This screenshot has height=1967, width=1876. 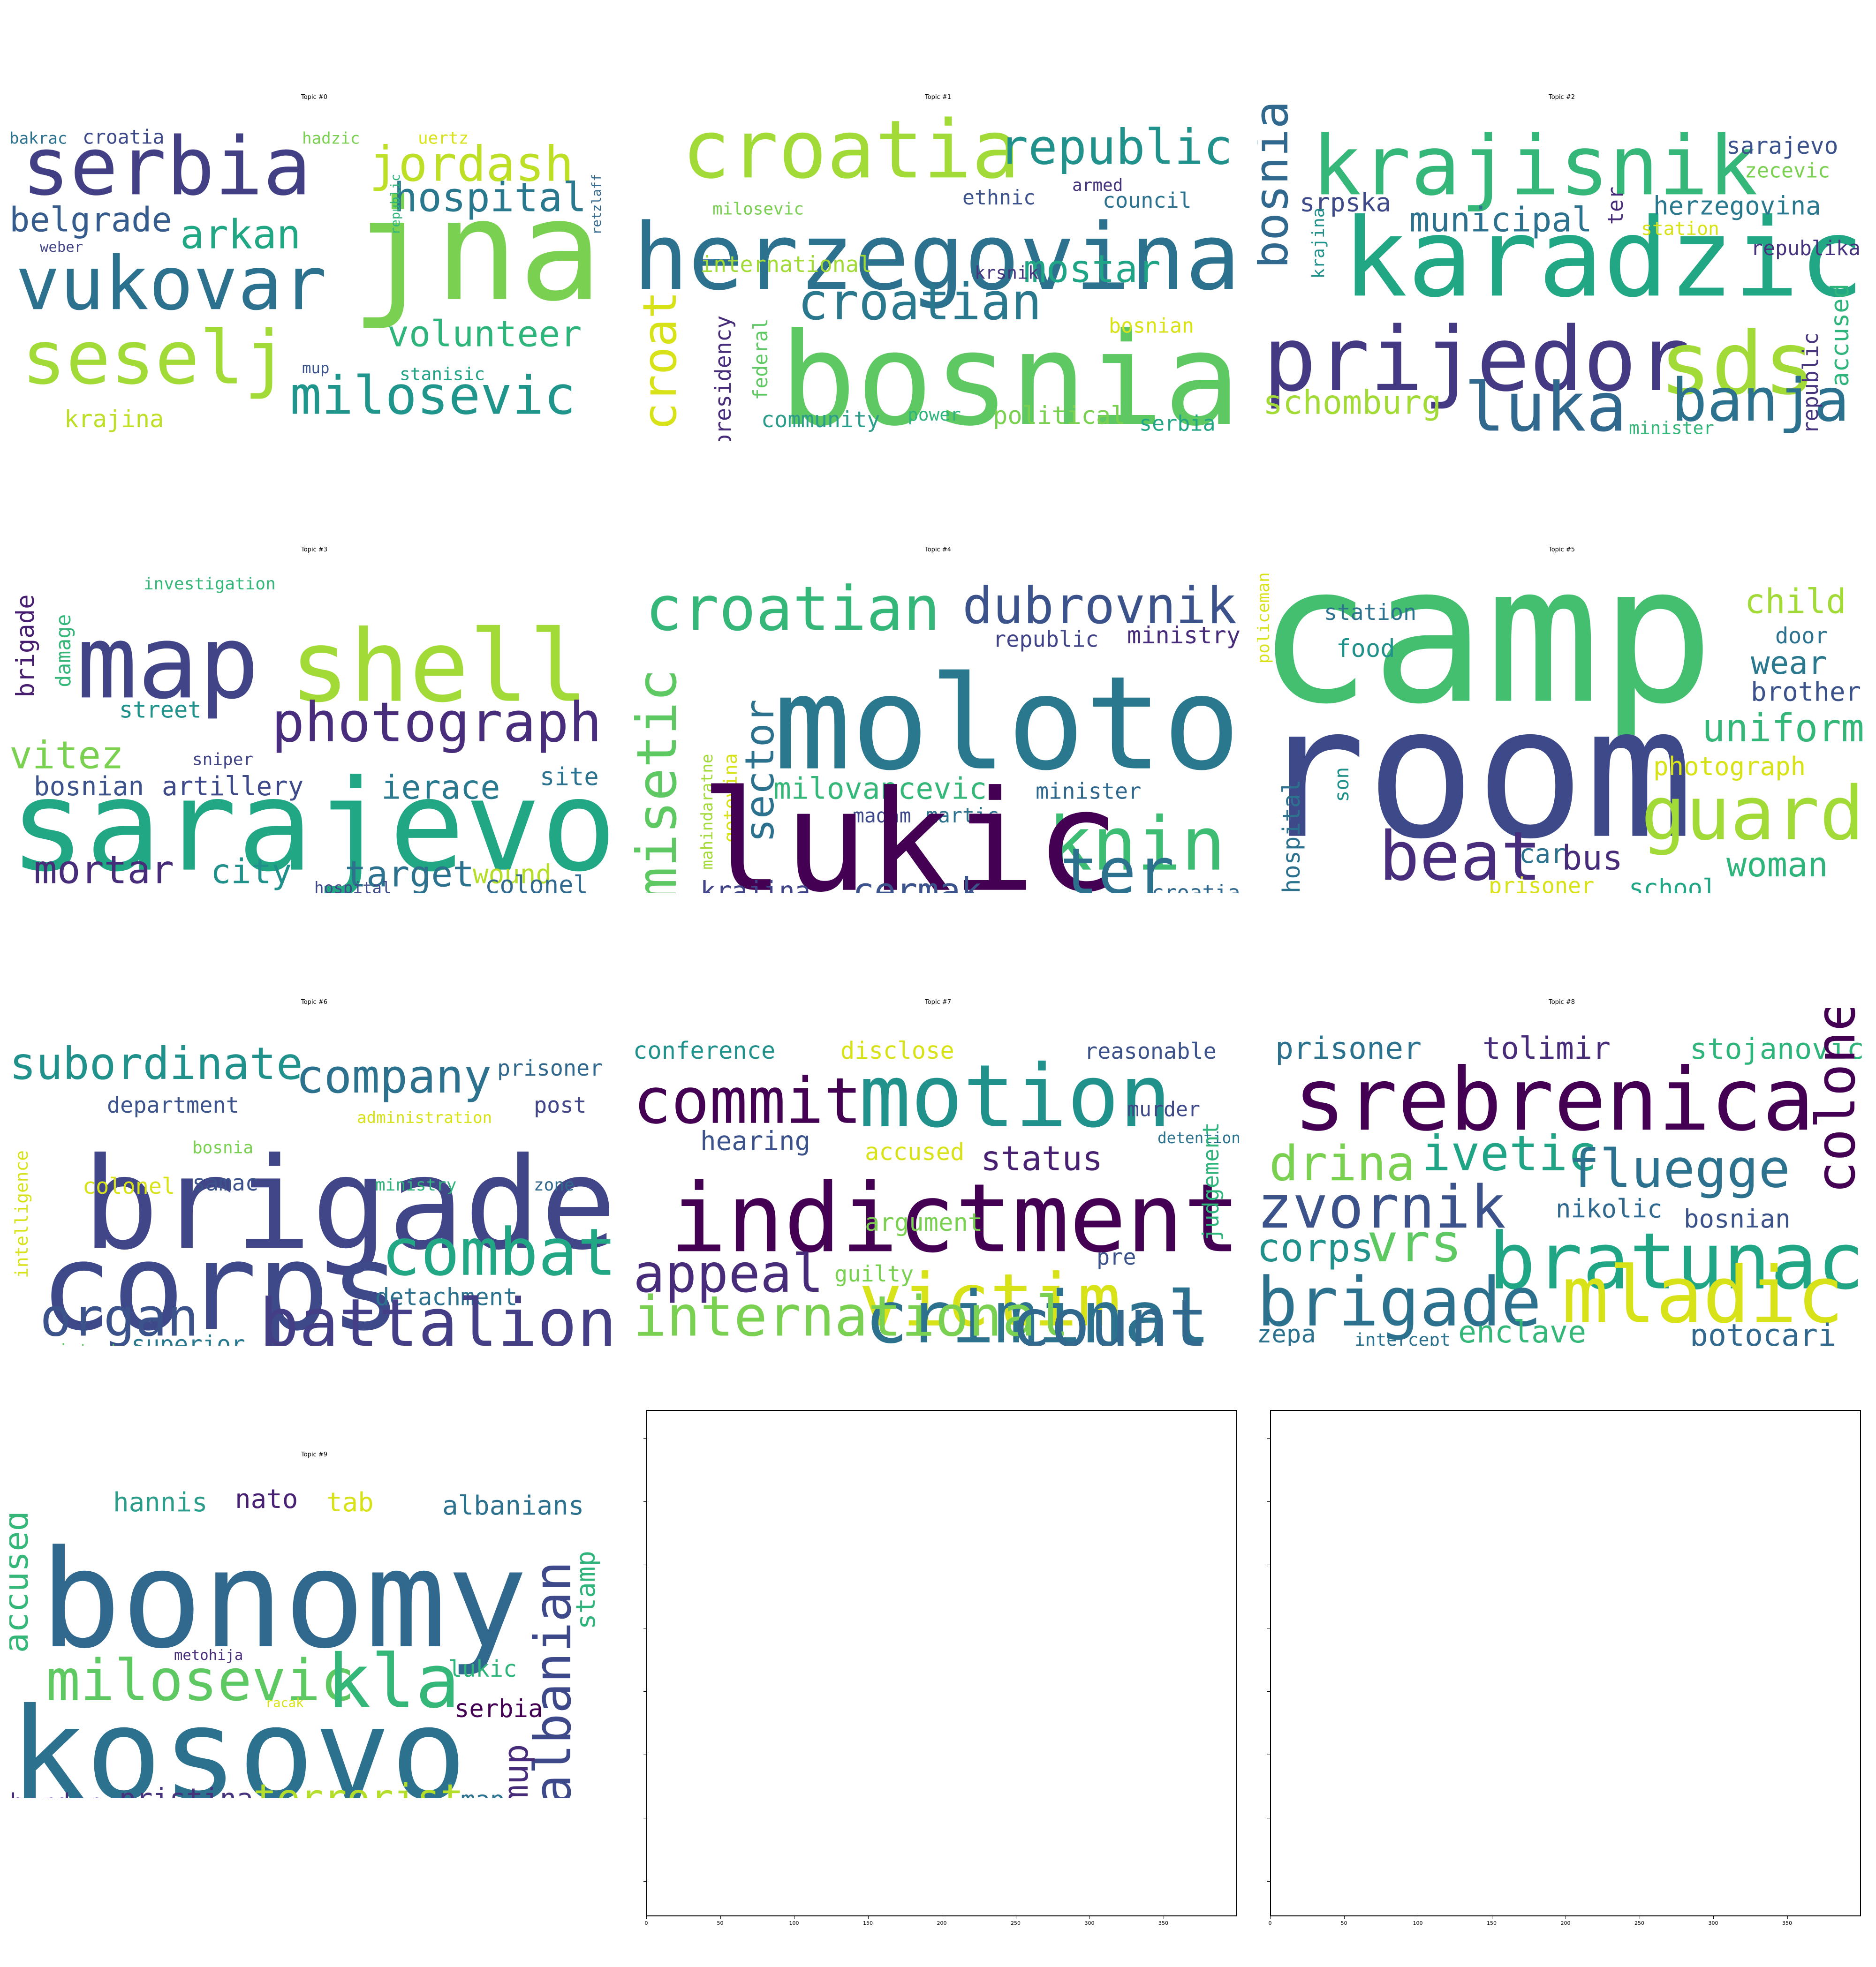 I want to click on word-count: count, so click(x=1109, y=1315).